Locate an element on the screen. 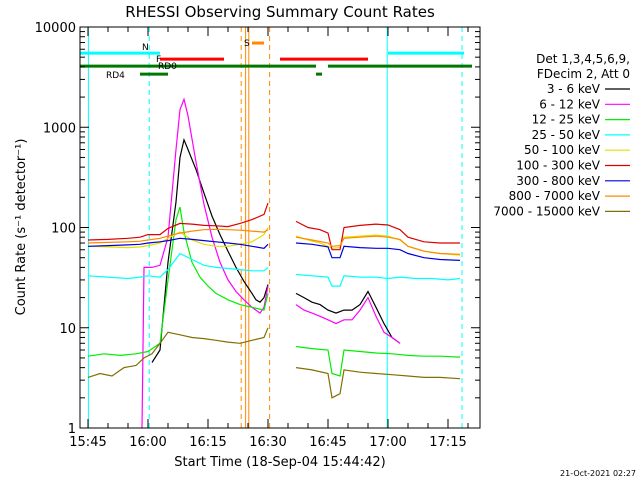 Image resolution: width=640 pixels, height=480 pixels. y-tick-label-4: 10000 is located at coordinates (55, 28).